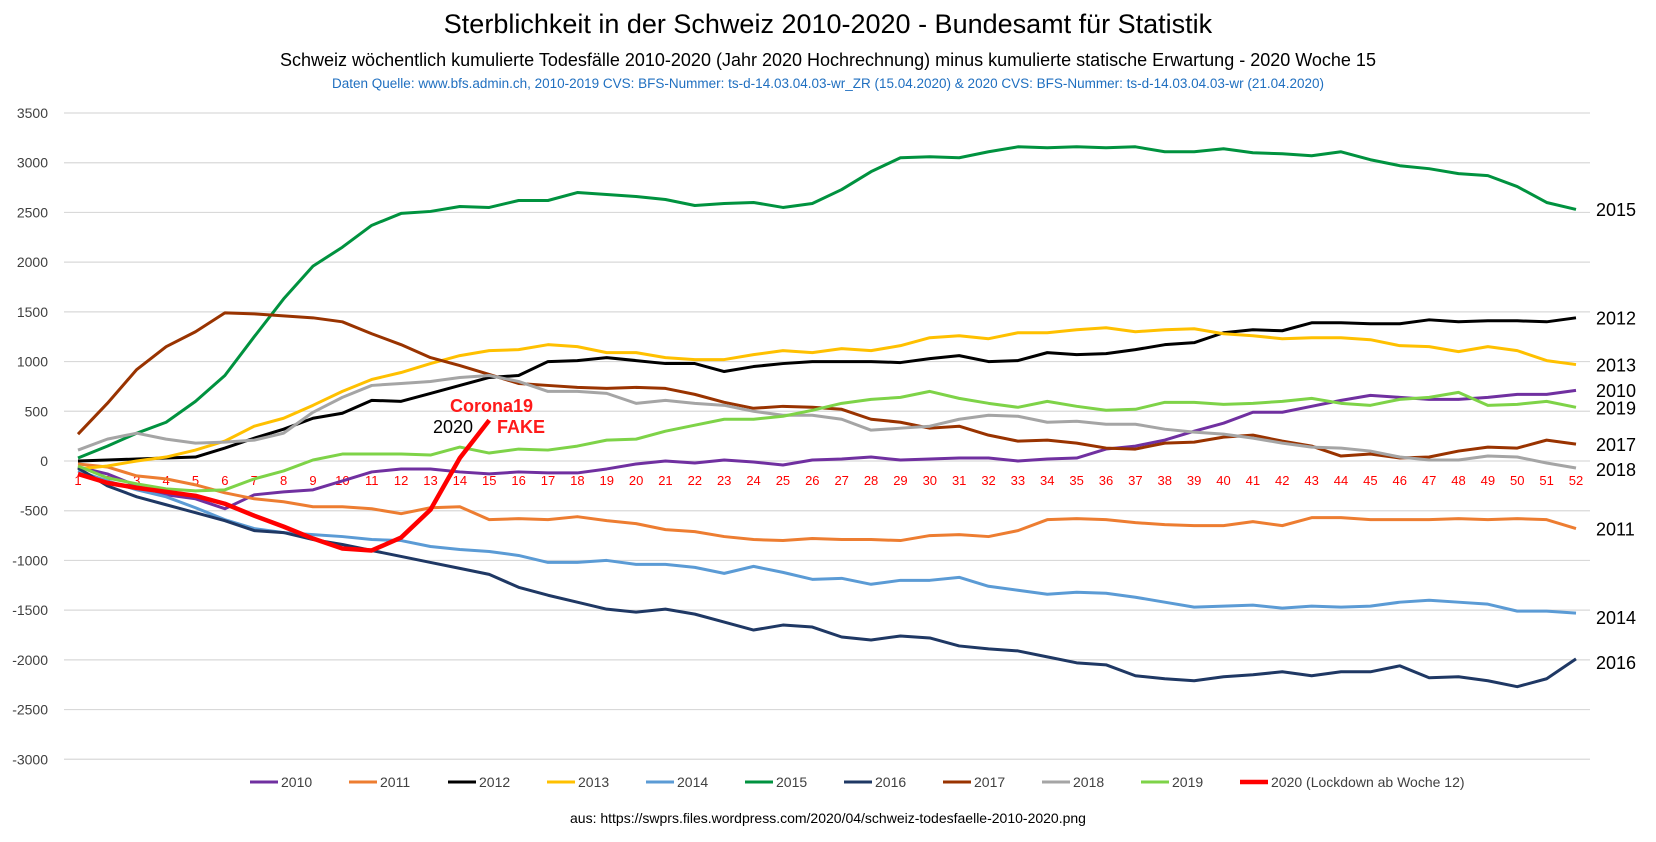 The image size is (1656, 842). Describe the element at coordinates (430, 480) in the screenshot. I see `week-label: 13` at that location.